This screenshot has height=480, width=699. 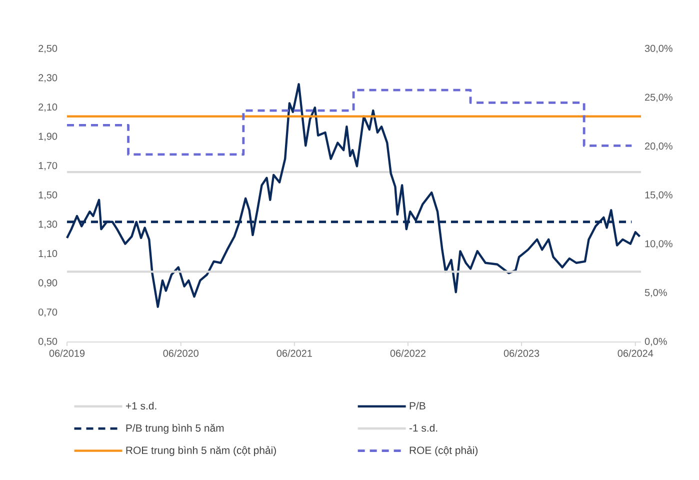 I want to click on y2-tick-label: 0,0%, so click(x=655, y=342).